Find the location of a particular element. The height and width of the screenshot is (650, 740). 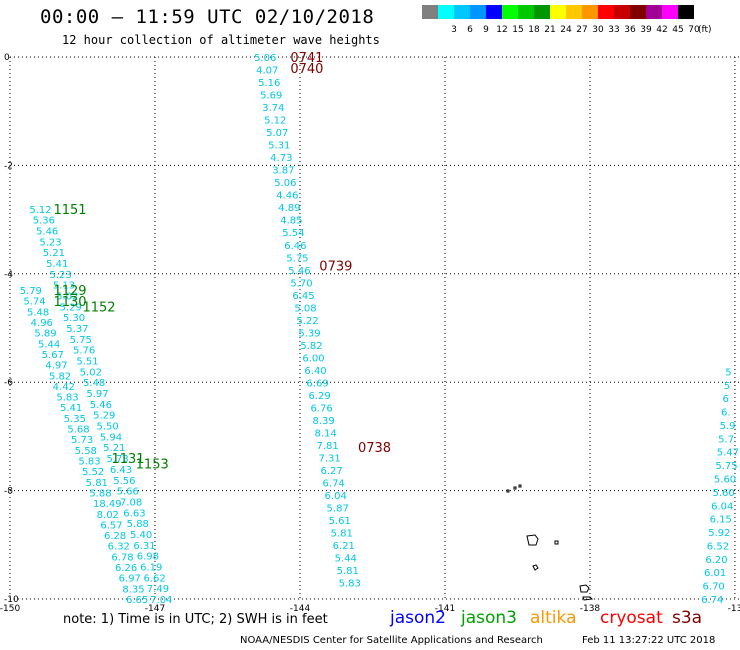

wave-height-value: 6.97 is located at coordinates (130, 579).